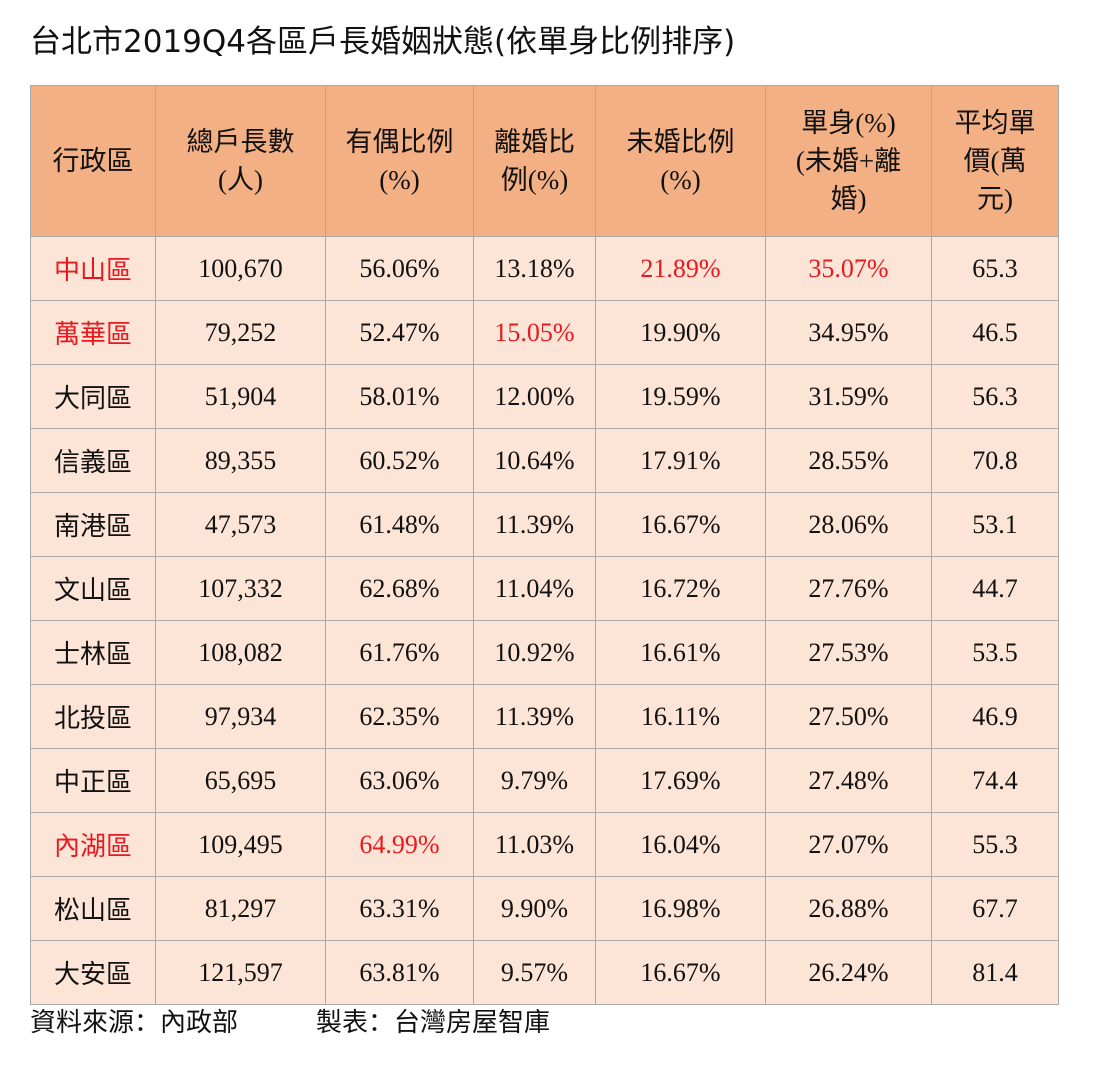 This screenshot has width=1096, height=1076. Describe the element at coordinates (995, 908) in the screenshot. I see `value-cell: 67.7` at that location.